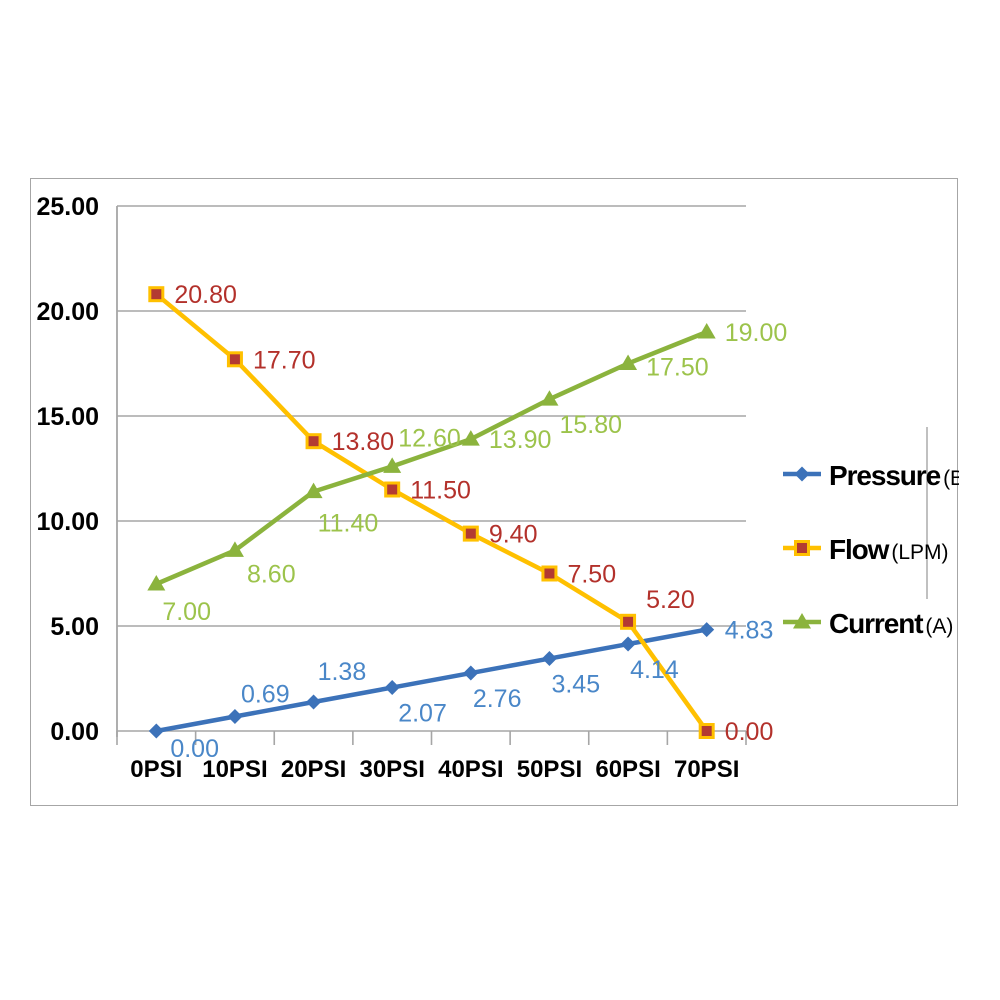 Image resolution: width=1000 pixels, height=1000 pixels. What do you see at coordinates (186, 612) in the screenshot?
I see `data-label: 7.00` at bounding box center [186, 612].